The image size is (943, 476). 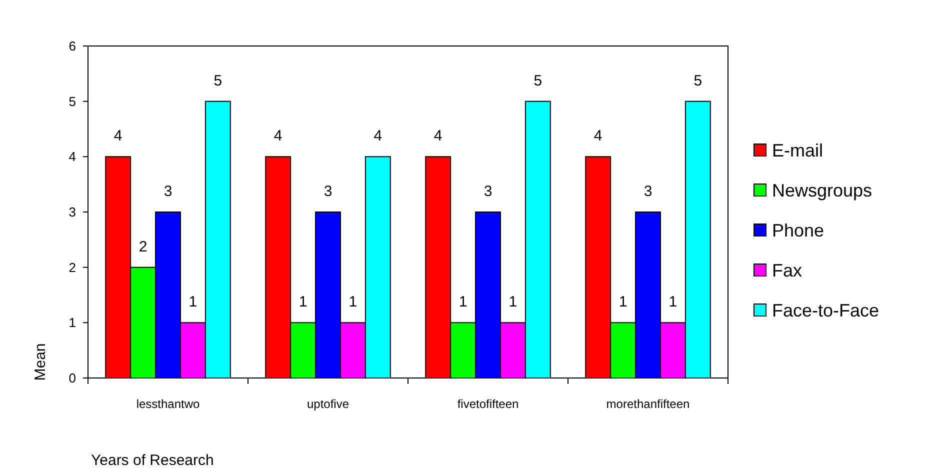 What do you see at coordinates (152, 460) in the screenshot?
I see `x-axis-title: Years of Research` at bounding box center [152, 460].